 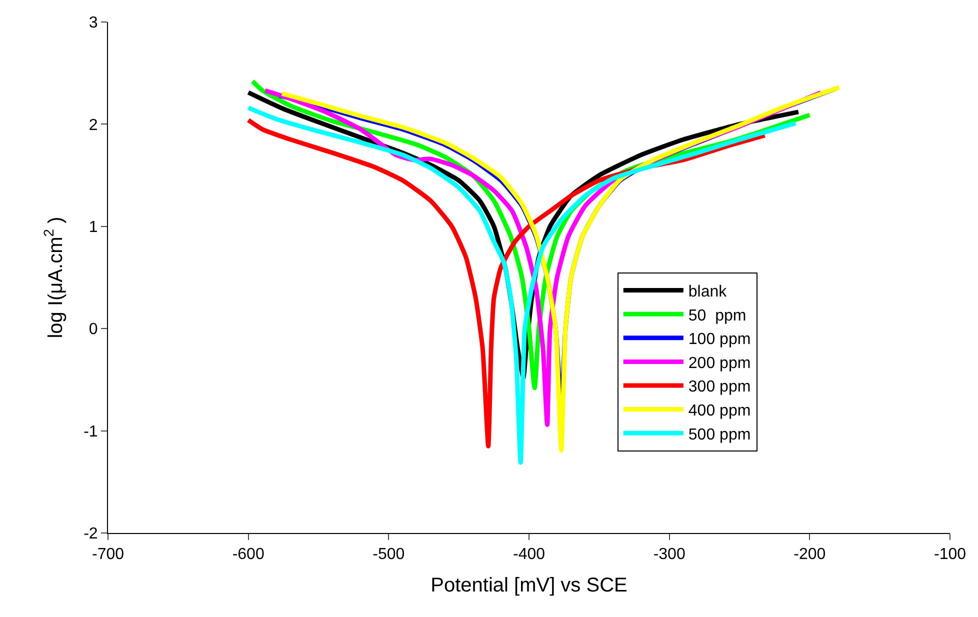 I want to click on legend-label: 200 ppm, so click(x=719, y=363).